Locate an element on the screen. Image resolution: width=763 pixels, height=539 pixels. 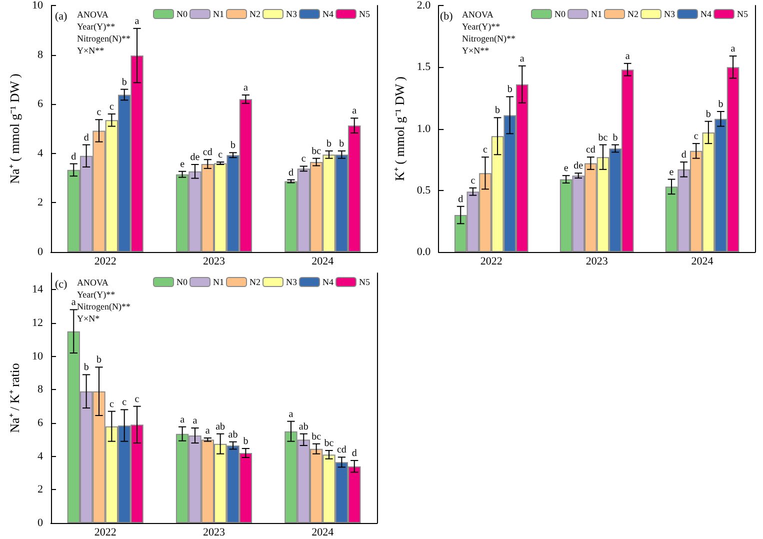
annotation: (c) is located at coordinates (61, 284).